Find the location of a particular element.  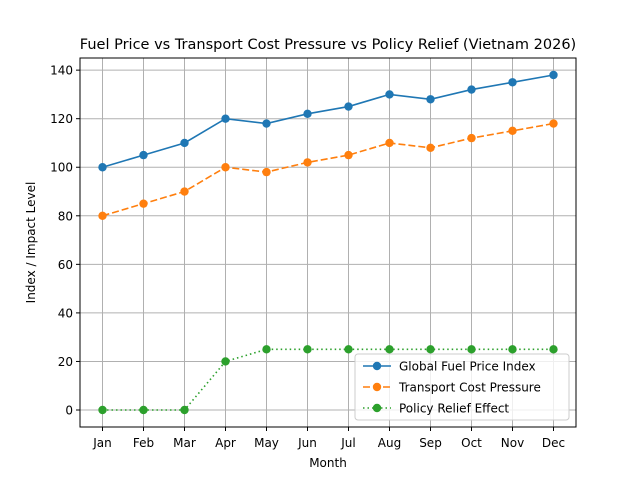

y-axis-label: Index / Impact Level is located at coordinates (31, 243).